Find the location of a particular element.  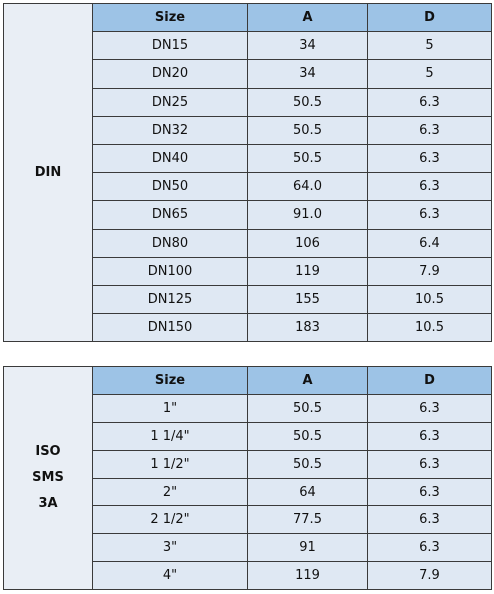

group-label: DIN is located at coordinates (48, 172).